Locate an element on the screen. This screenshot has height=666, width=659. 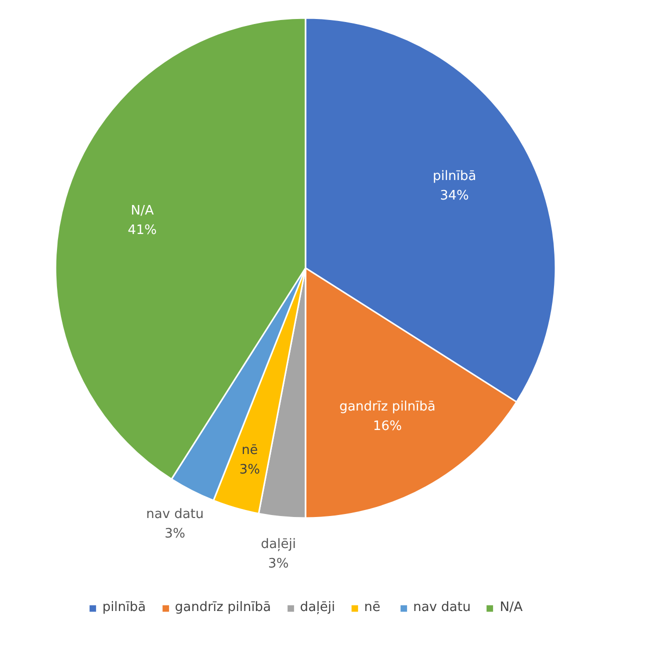
data-label: 34% is located at coordinates (454, 196).